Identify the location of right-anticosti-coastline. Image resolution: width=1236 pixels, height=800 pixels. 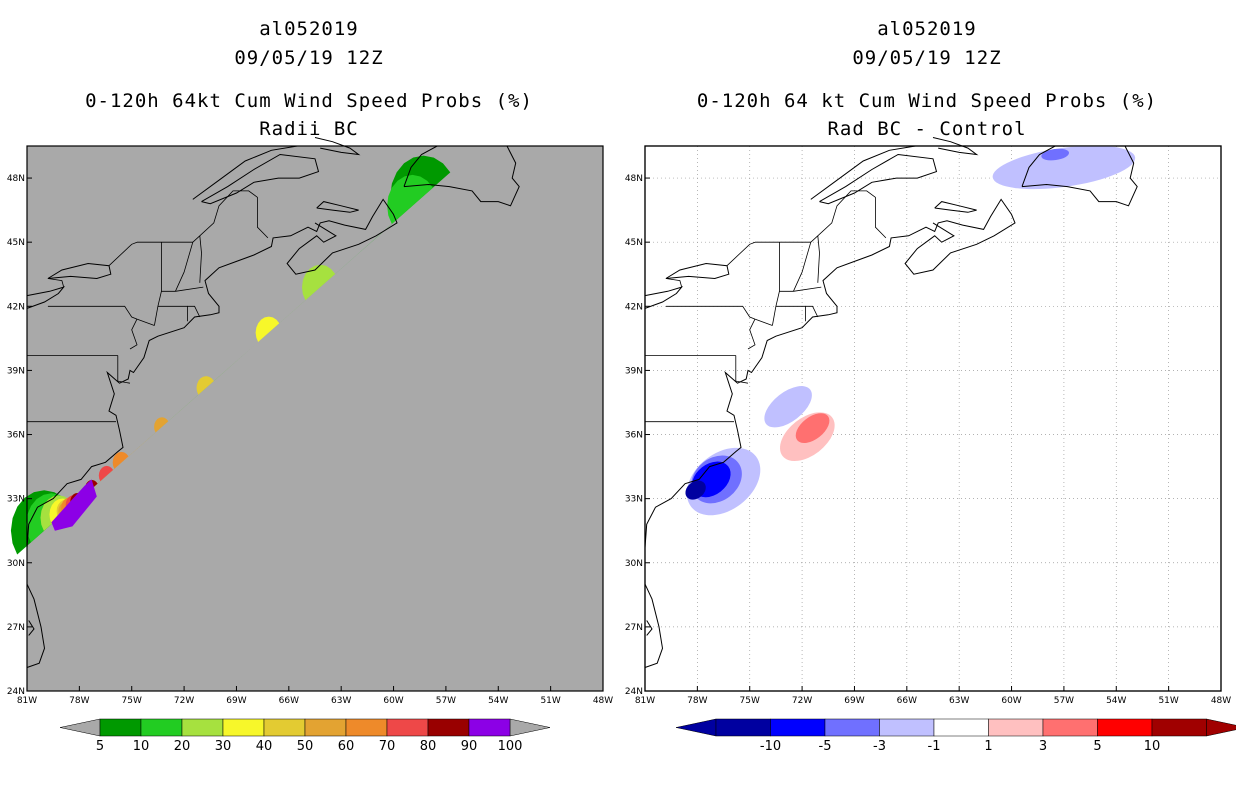
(955, 146).